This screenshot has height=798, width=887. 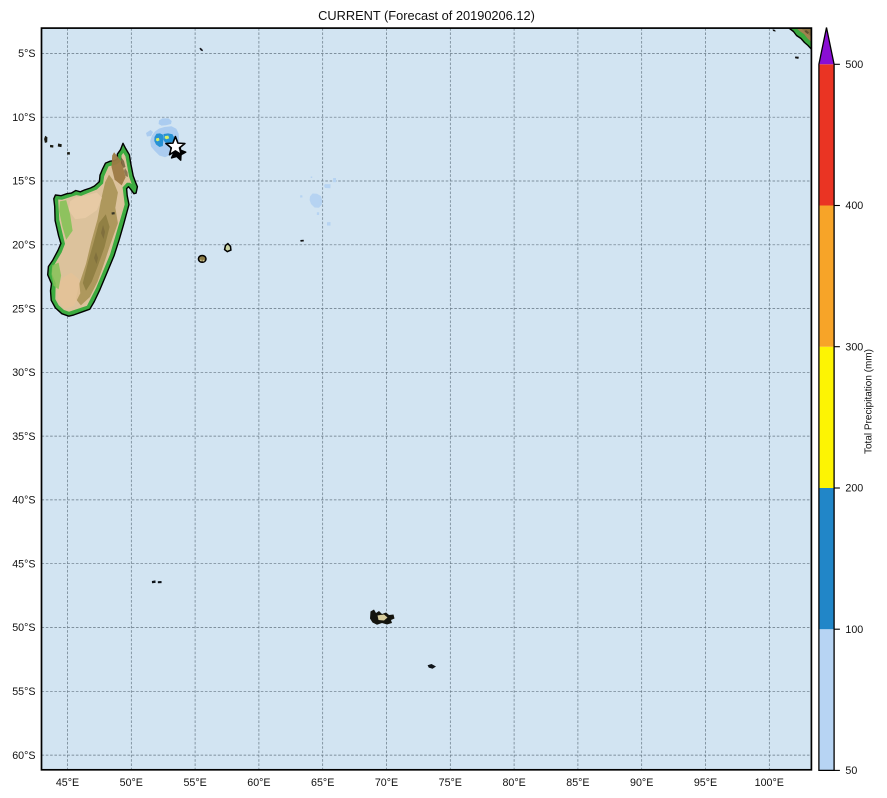 What do you see at coordinates (641, 783) in the screenshot?
I see `svg-text: 90°E` at bounding box center [641, 783].